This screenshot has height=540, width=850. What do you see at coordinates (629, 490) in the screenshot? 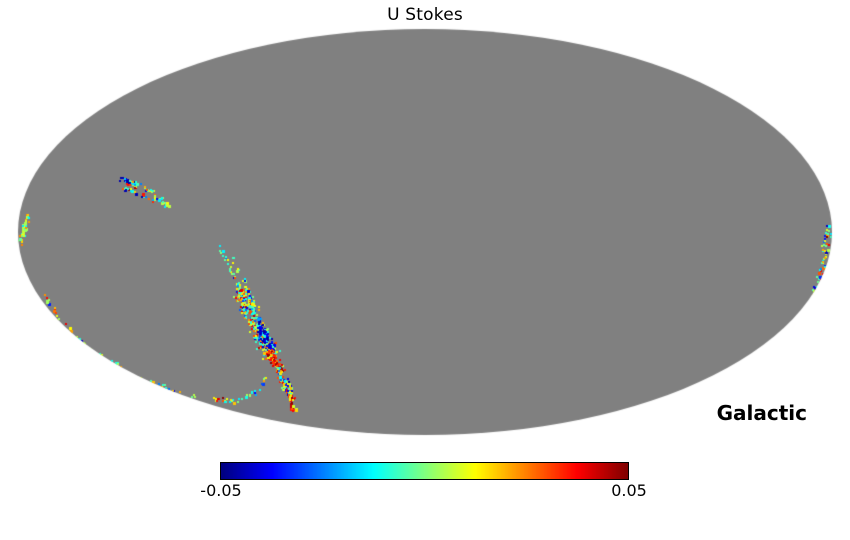
I see `colorbar-max-label: 0.05` at bounding box center [629, 490].